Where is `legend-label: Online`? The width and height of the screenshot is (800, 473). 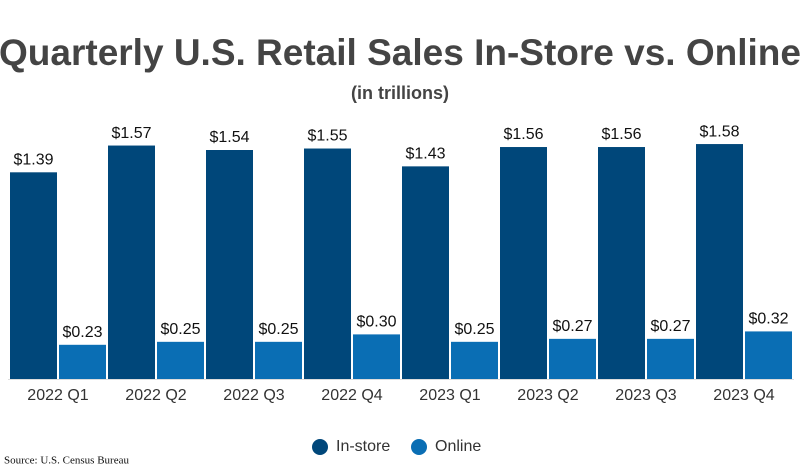
legend-label: Online is located at coordinates (458, 446).